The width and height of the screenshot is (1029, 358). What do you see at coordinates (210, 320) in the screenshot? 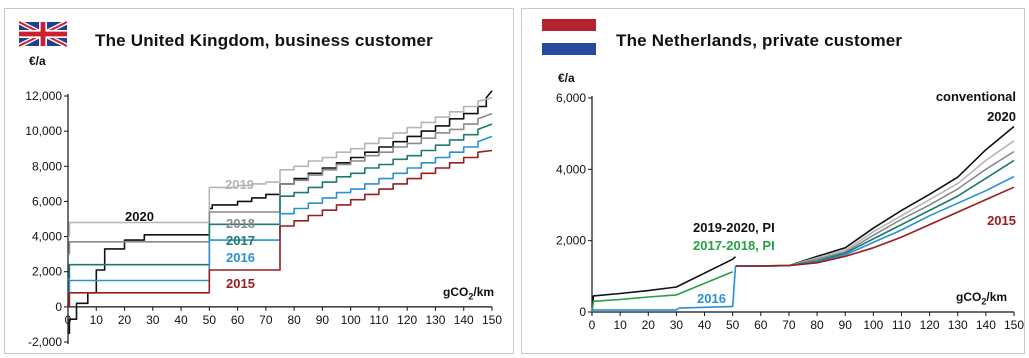
I see `uk-x-tick-label: 50` at bounding box center [210, 320].